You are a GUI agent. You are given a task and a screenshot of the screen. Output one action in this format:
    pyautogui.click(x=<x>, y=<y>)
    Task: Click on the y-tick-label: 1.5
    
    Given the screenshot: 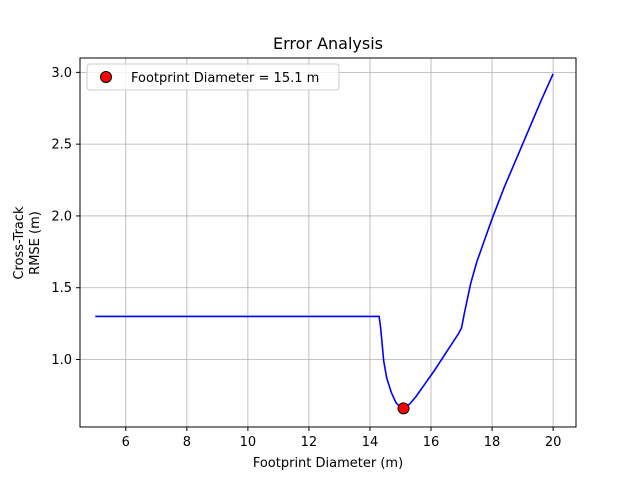 What is the action you would take?
    pyautogui.click(x=61, y=288)
    